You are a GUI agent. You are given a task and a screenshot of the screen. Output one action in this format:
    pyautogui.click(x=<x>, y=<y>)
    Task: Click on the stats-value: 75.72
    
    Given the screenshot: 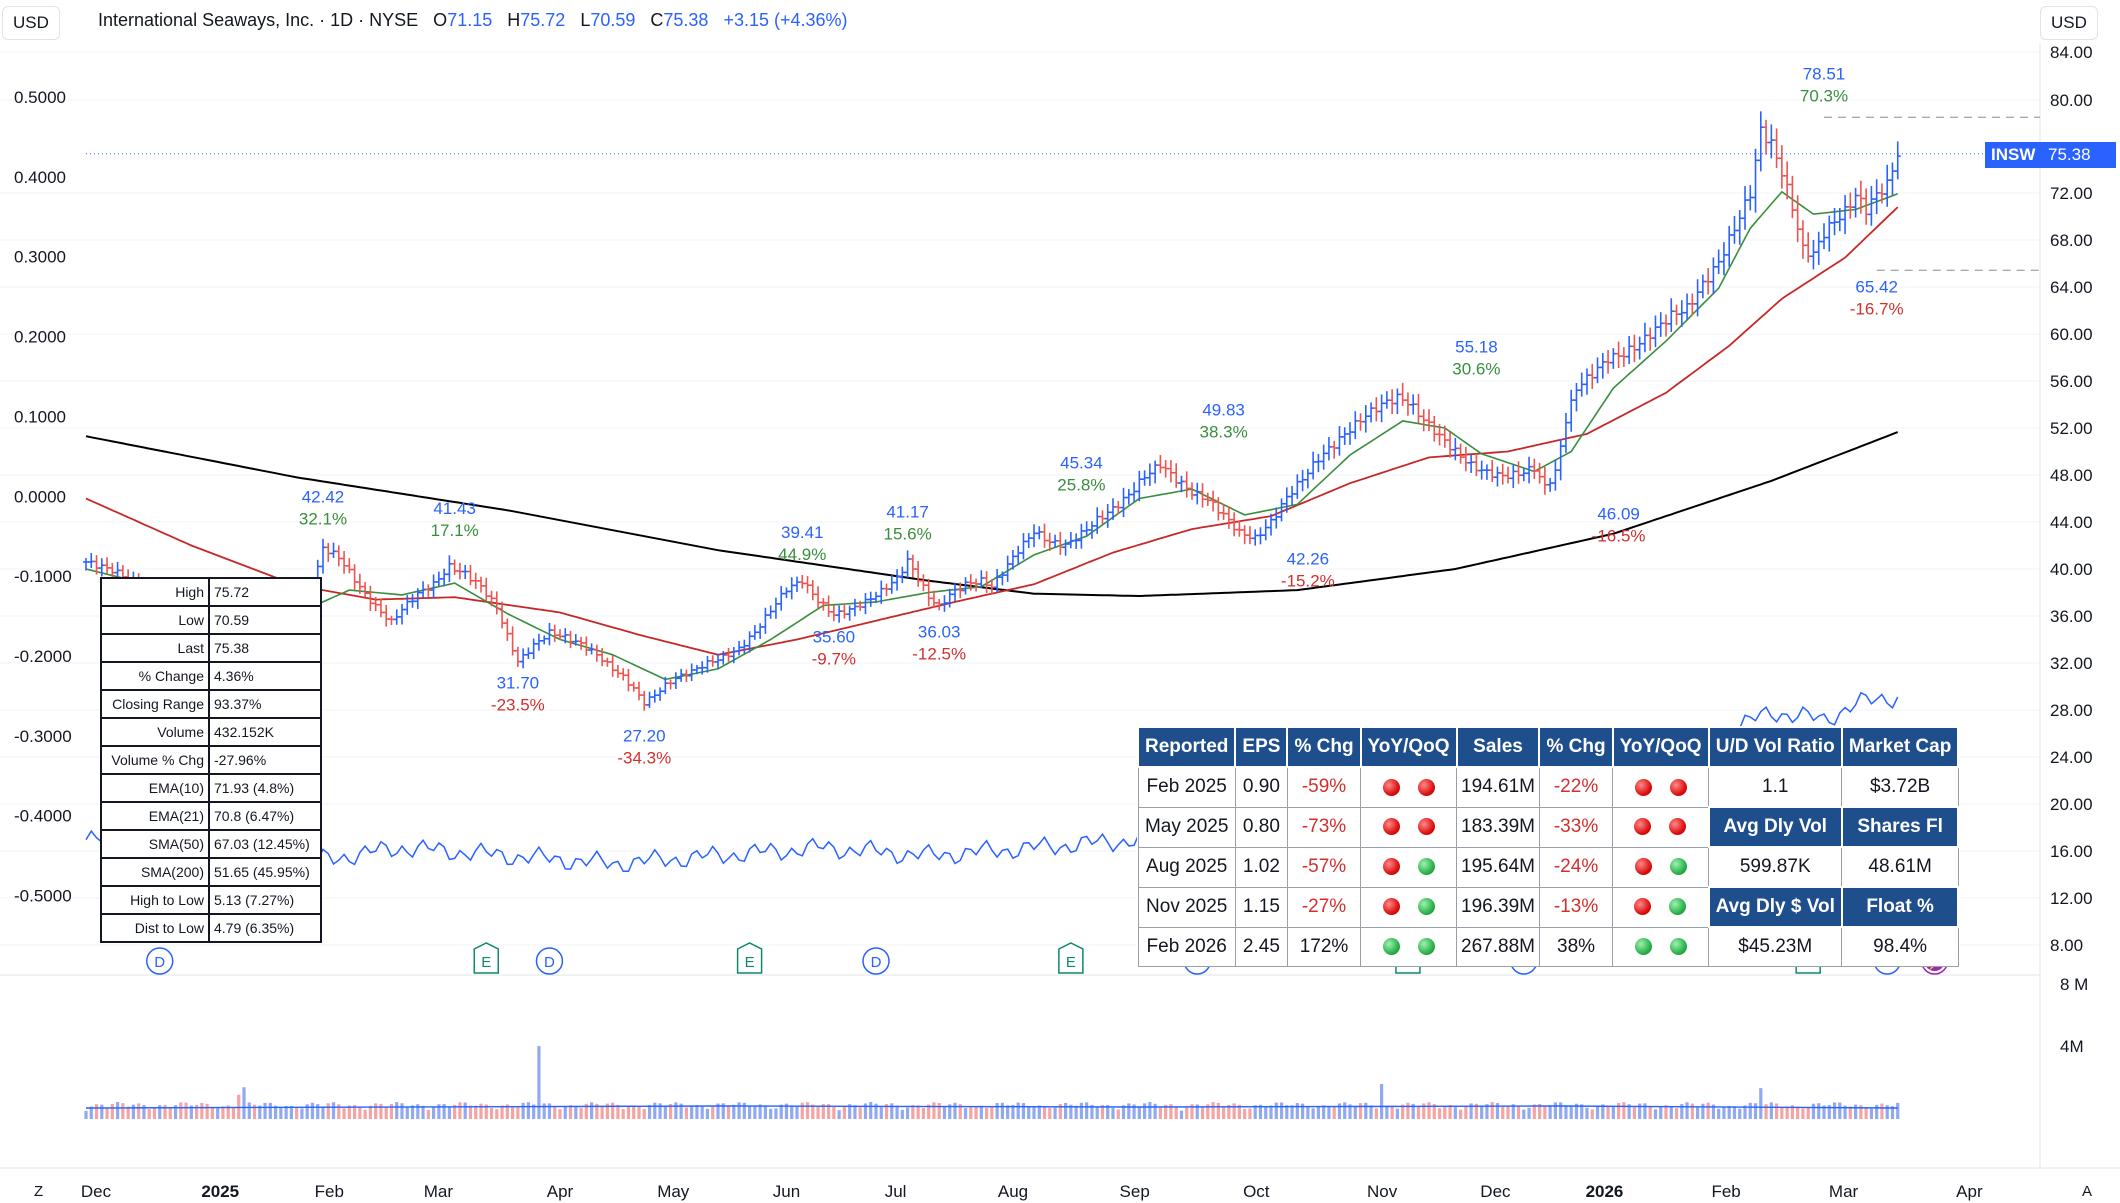 What is the action you would take?
    pyautogui.click(x=265, y=592)
    